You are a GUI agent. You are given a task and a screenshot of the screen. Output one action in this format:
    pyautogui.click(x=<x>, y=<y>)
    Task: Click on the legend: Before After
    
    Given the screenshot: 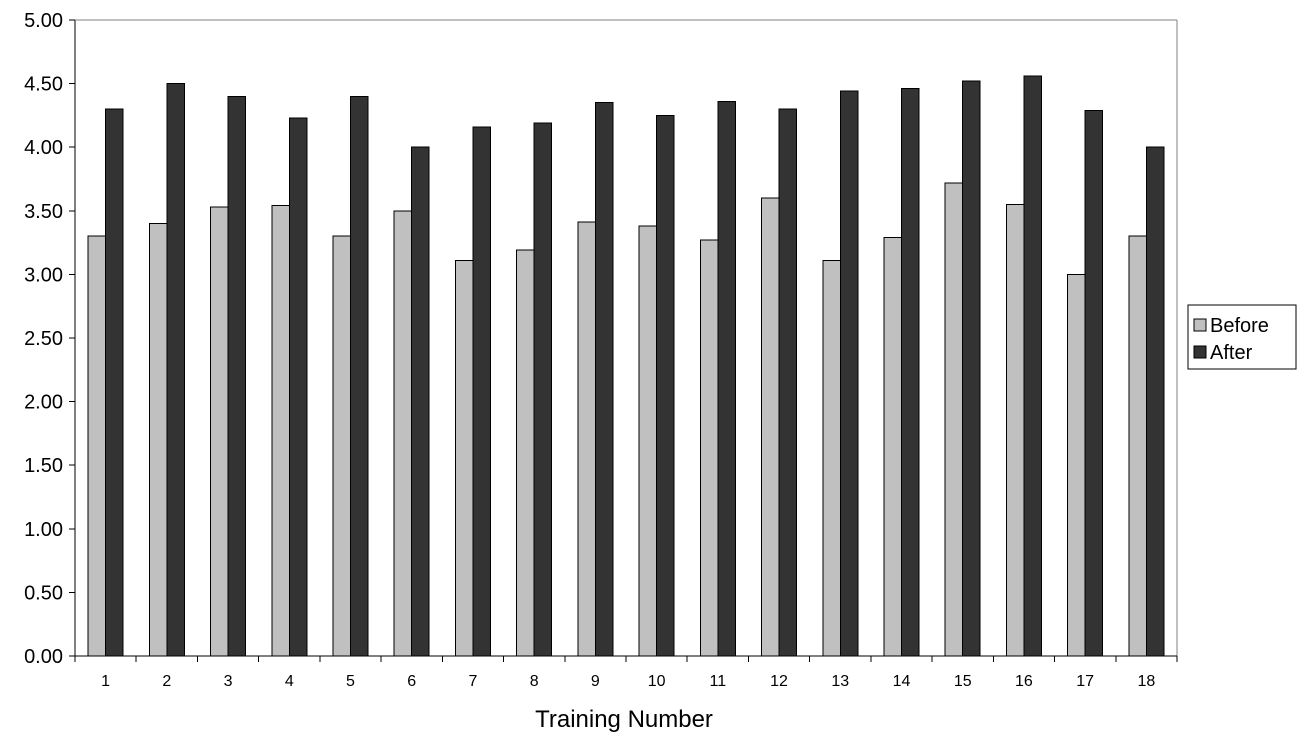 What is the action you would take?
    pyautogui.click(x=1242, y=337)
    